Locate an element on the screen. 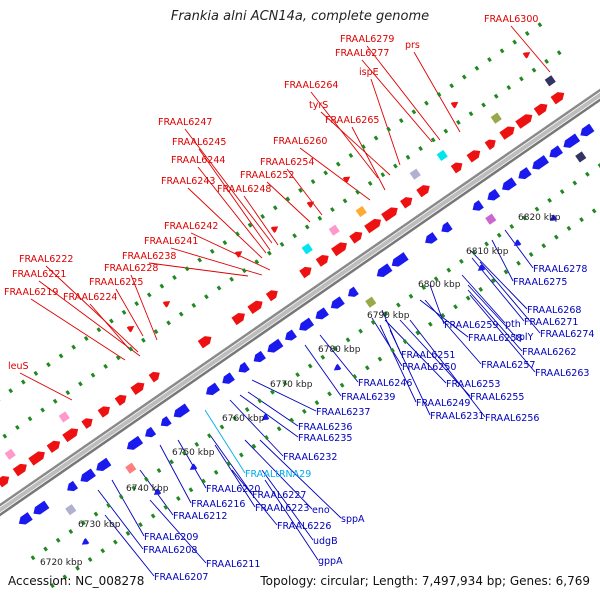 Image resolution: width=600 pixels, height=600 pixels. gene-label-lower: FRAAL6227 is located at coordinates (279, 495).